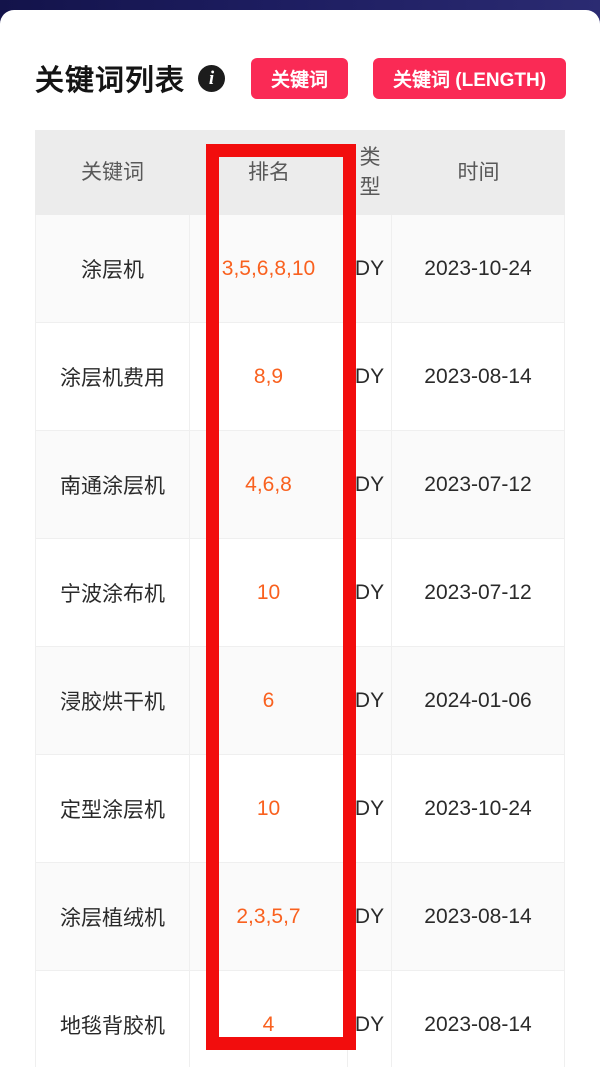  I want to click on keyword-button: 关键词, so click(300, 78).